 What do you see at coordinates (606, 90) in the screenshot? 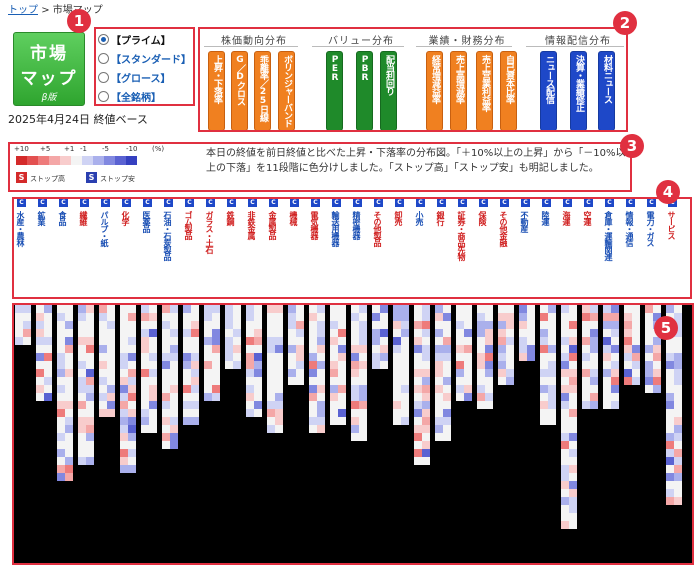
I see `view-button: 材料ニュース` at bounding box center [606, 90].